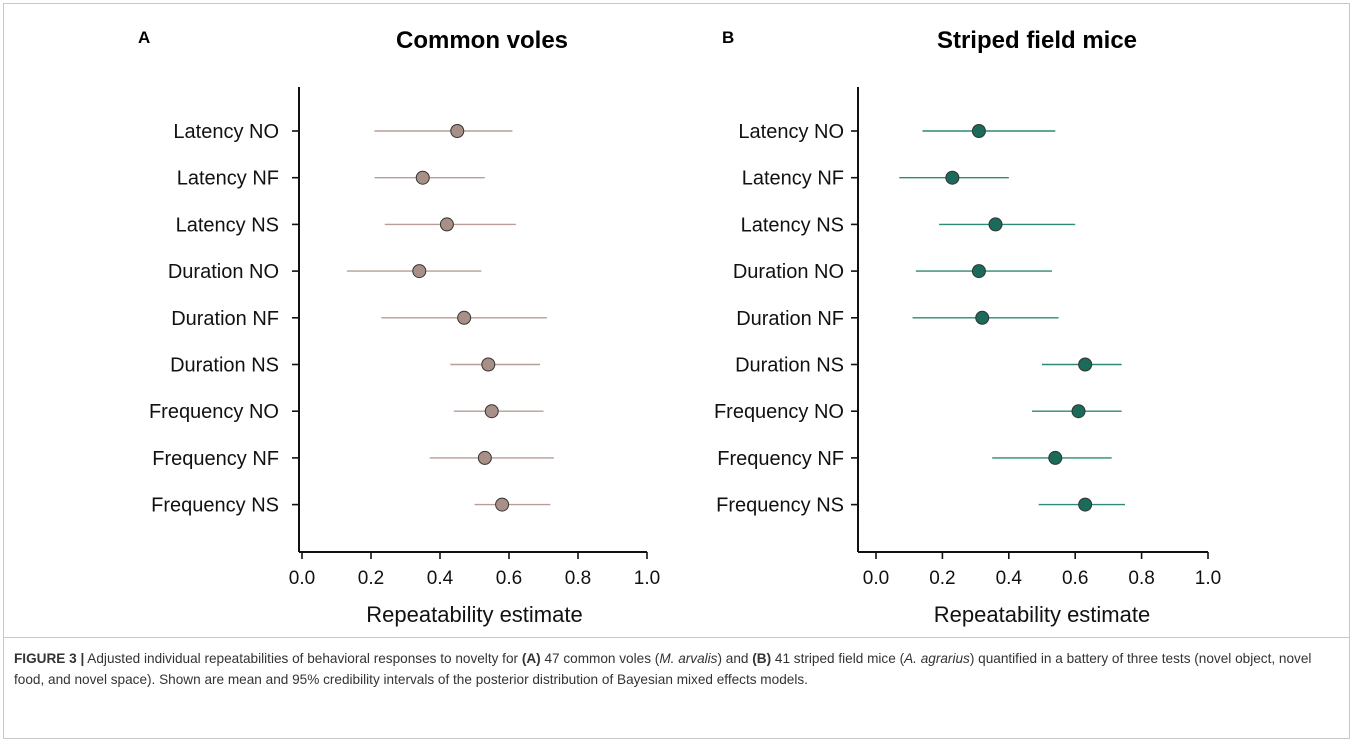  What do you see at coordinates (482, 40) in the screenshot?
I see `panel-title: Common voles` at bounding box center [482, 40].